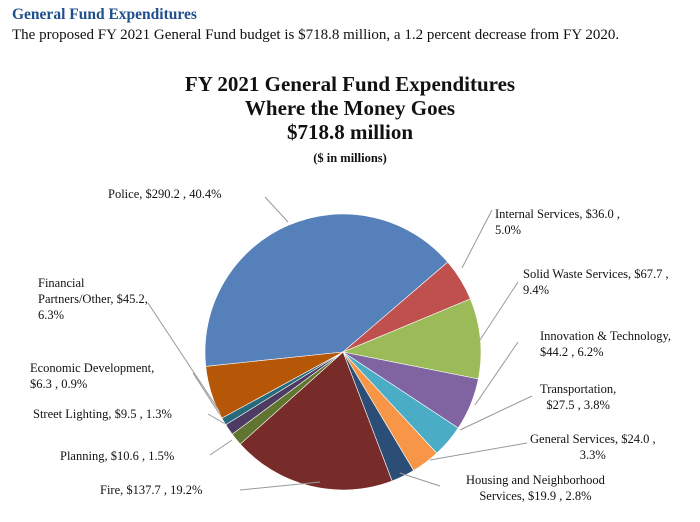 Image resolution: width=700 pixels, height=522 pixels. I want to click on chart-title-line-3: $718.8 million, so click(349, 132).